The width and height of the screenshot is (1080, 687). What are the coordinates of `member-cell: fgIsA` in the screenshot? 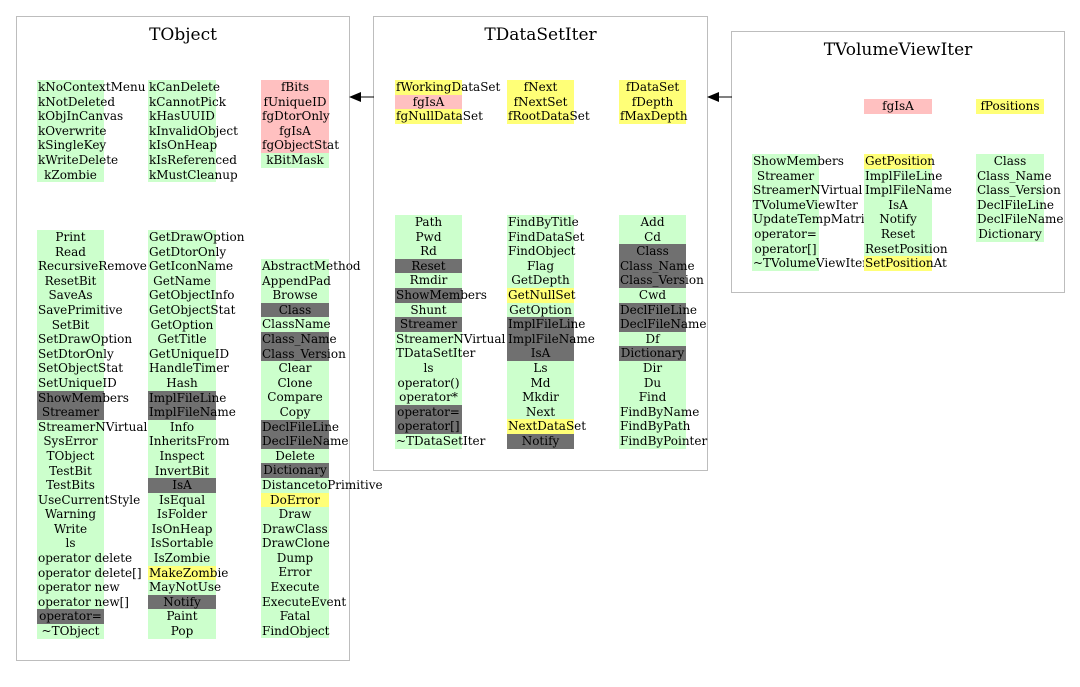 It's located at (898, 106).